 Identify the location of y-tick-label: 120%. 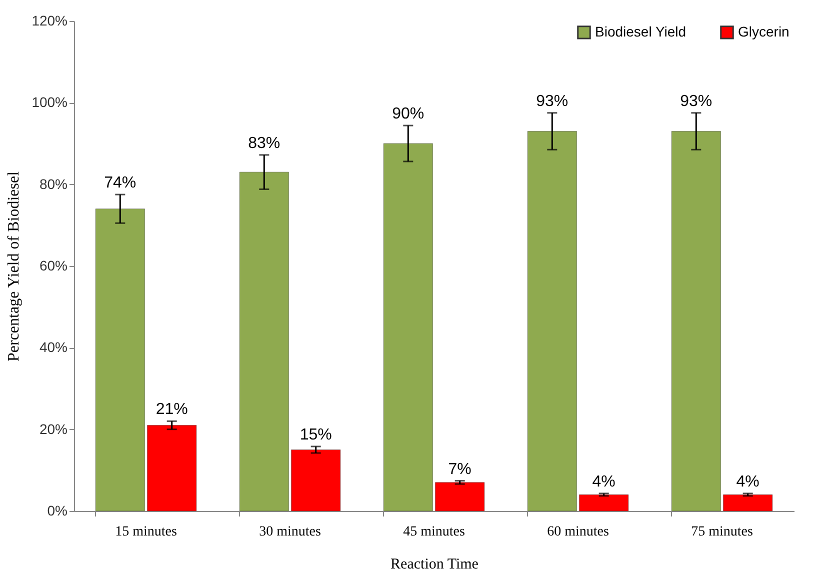
(50, 20).